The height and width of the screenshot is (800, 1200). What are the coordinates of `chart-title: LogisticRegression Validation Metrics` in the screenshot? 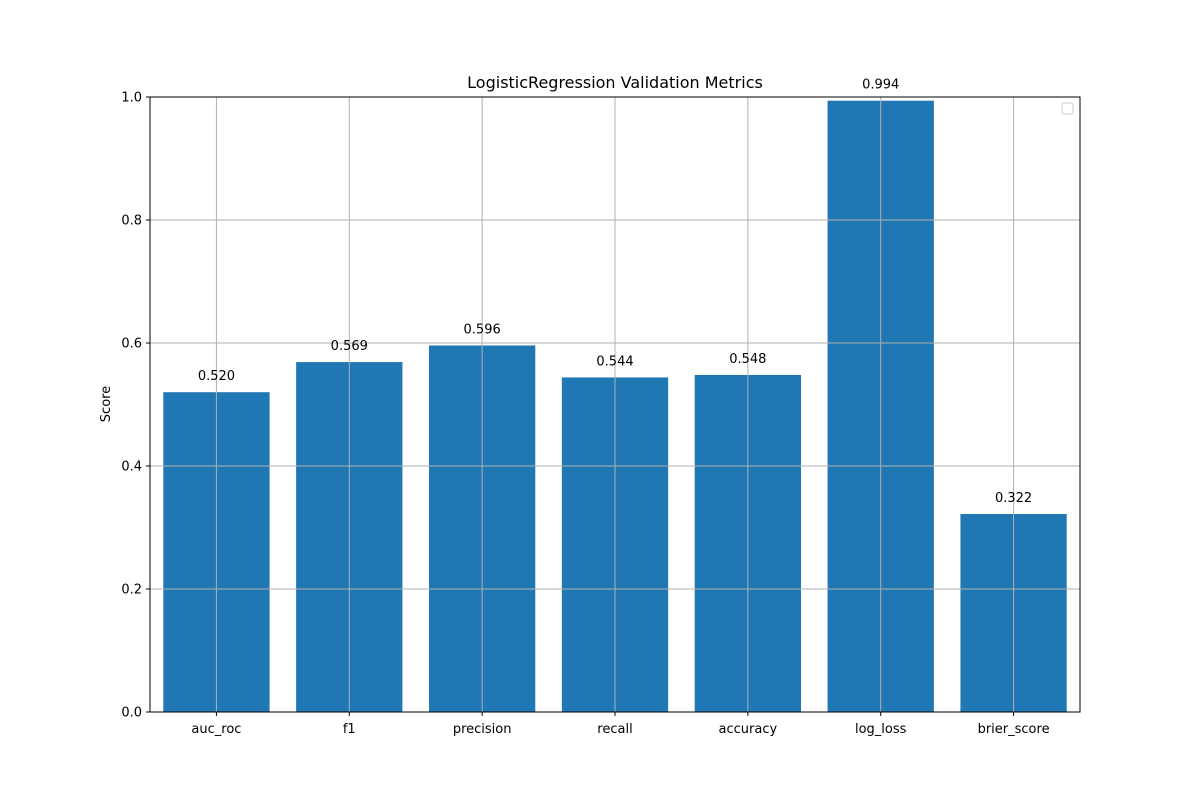 It's located at (615, 82).